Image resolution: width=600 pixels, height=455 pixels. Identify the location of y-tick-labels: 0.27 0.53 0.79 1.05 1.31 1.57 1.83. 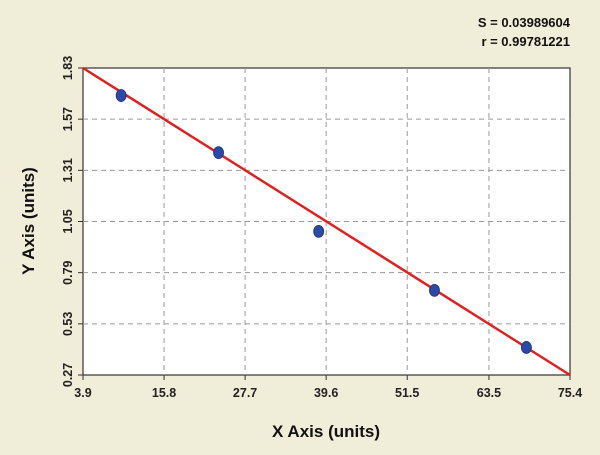
(72, 221).